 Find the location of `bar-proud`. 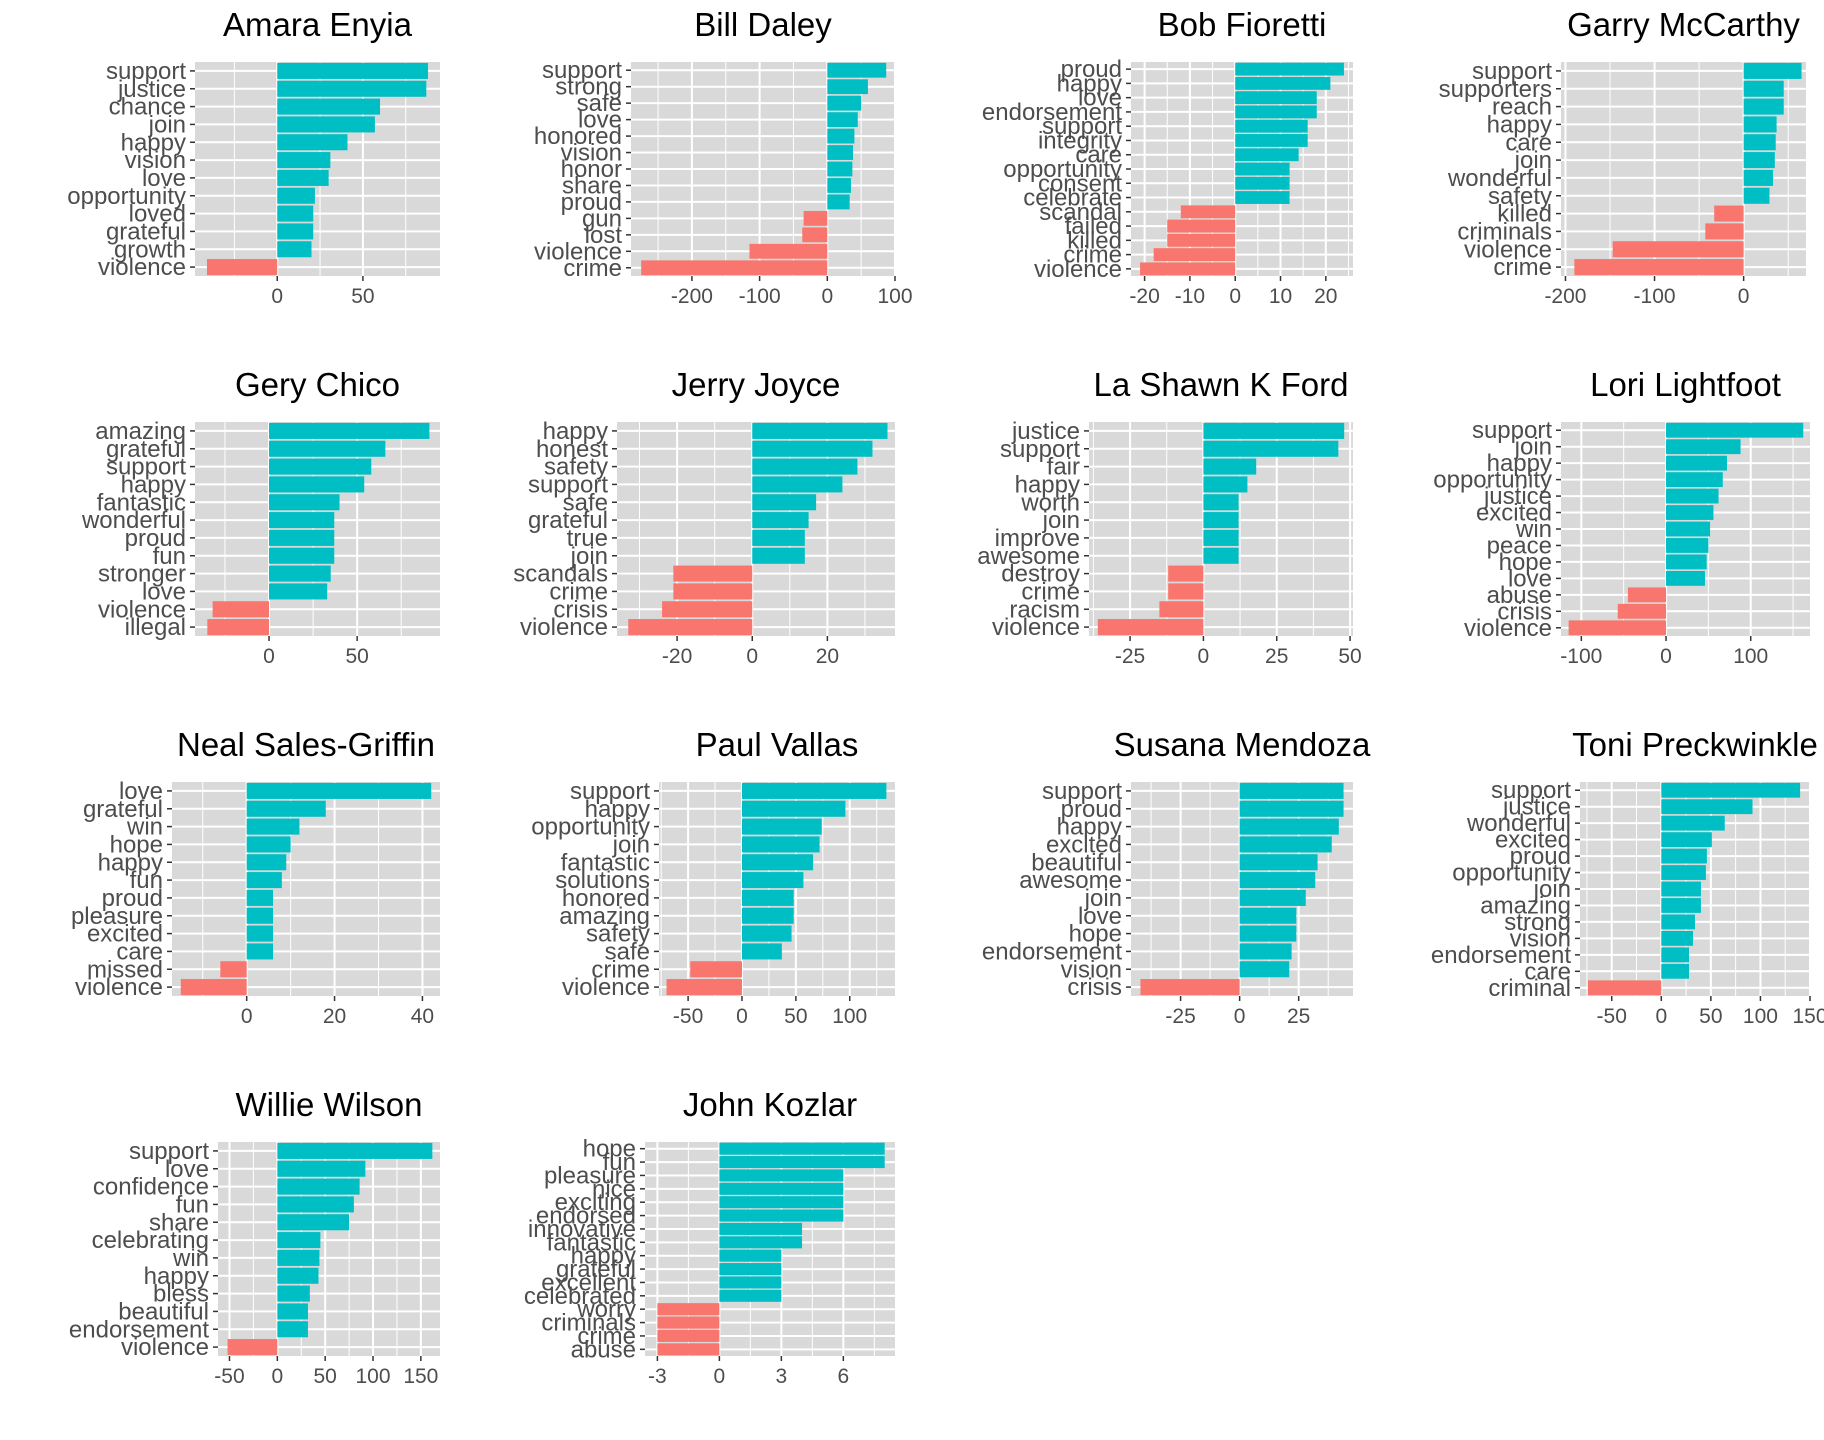

bar-proud is located at coordinates (260, 897).